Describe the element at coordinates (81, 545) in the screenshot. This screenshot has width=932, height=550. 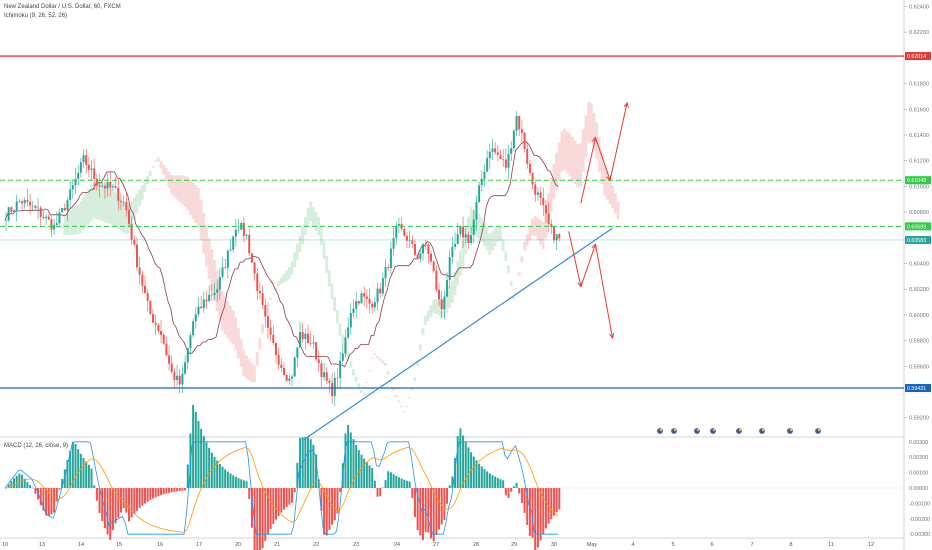
I see `time-tick-label: 14` at that location.